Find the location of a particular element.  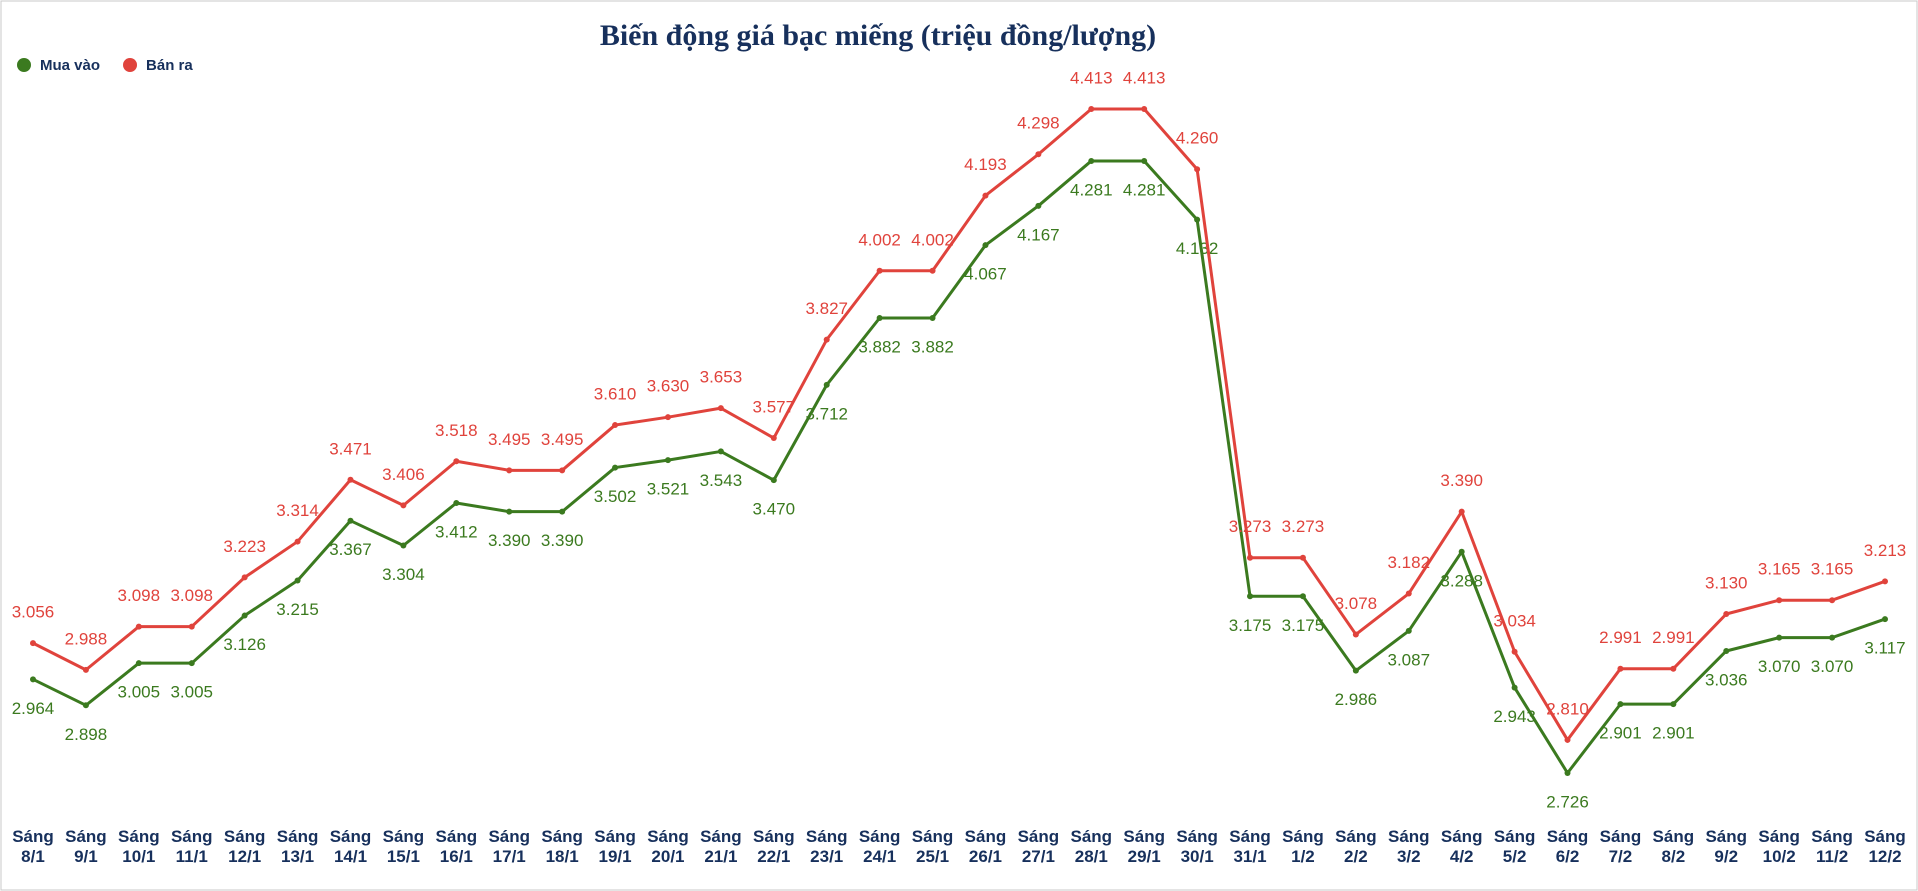

data-label: 3.630 is located at coordinates (668, 386).